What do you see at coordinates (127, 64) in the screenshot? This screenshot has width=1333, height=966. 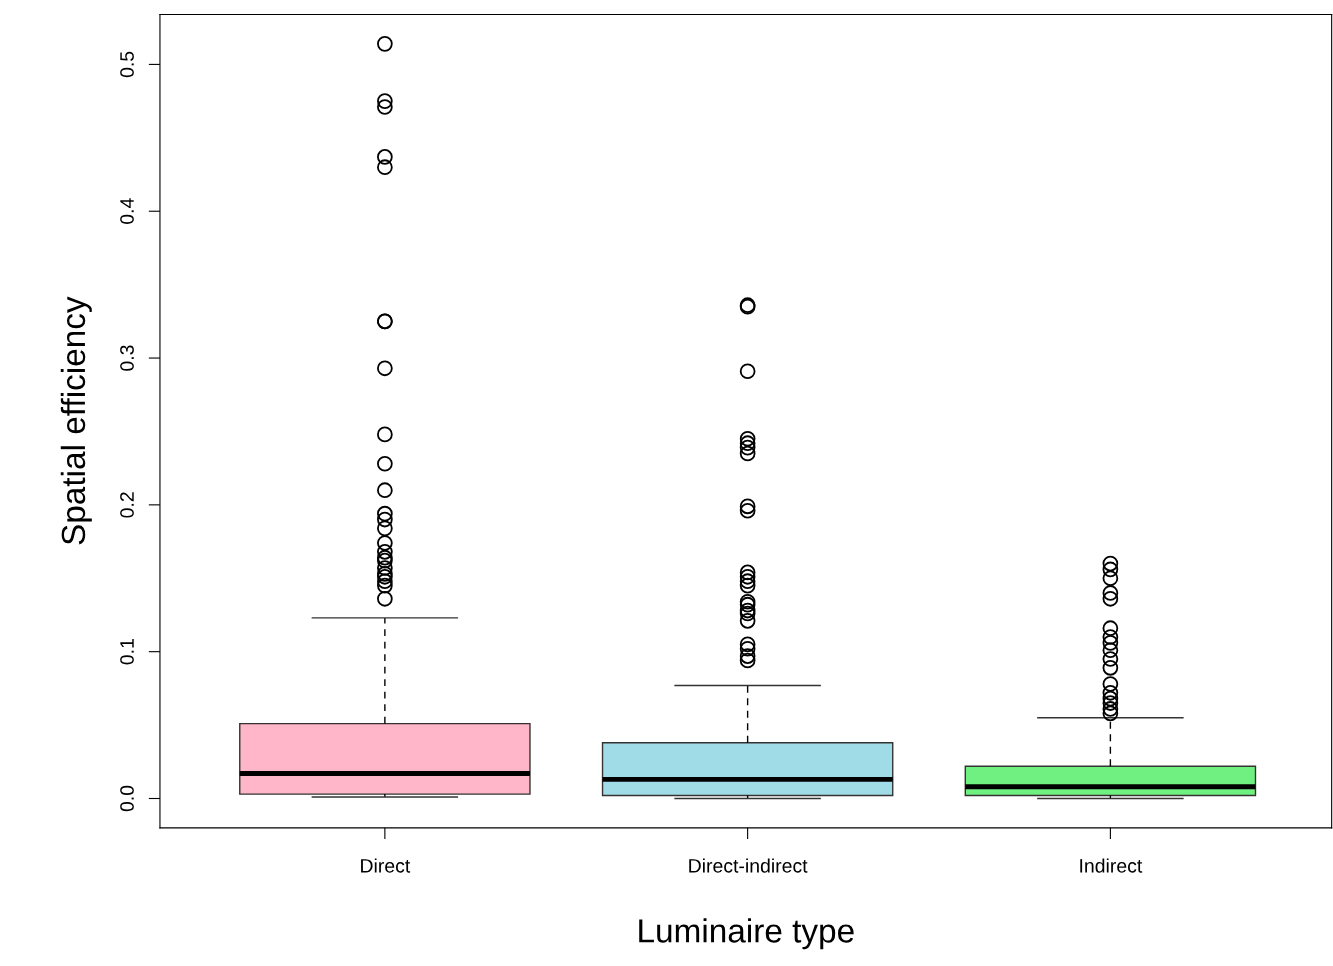 I see `y-tick-label: 0.5` at bounding box center [127, 64].